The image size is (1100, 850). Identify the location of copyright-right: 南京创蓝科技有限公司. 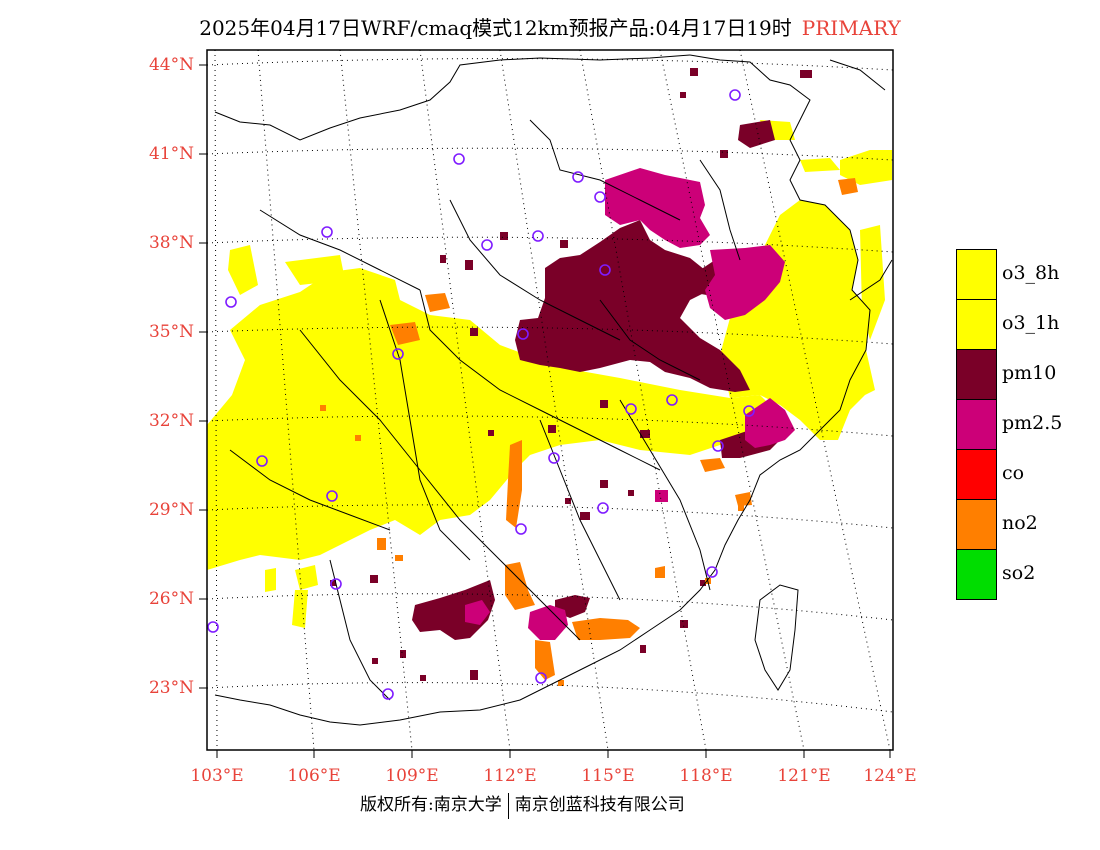
(599, 805).